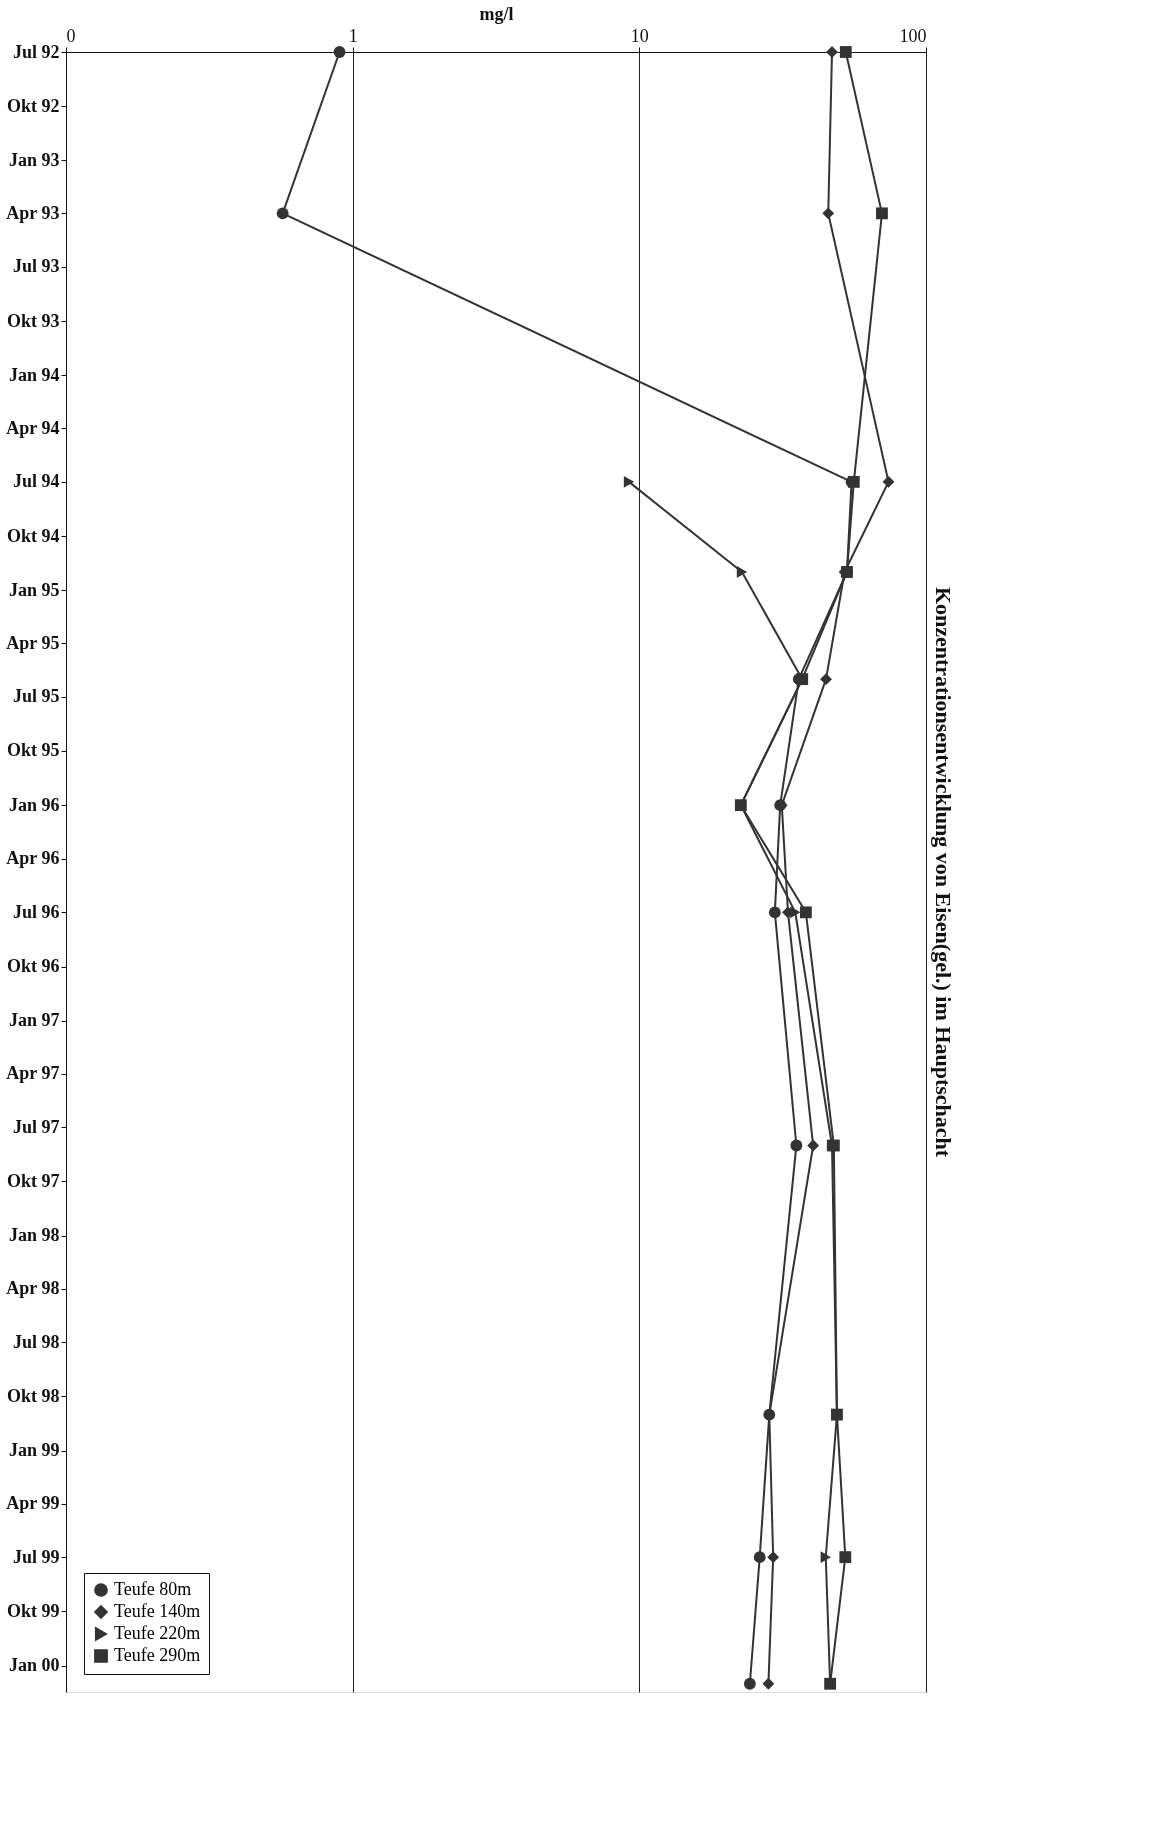 The image size is (1154, 1821). Describe the element at coordinates (33, 1073) in the screenshot. I see `y-tick-label: Apr 97` at that location.